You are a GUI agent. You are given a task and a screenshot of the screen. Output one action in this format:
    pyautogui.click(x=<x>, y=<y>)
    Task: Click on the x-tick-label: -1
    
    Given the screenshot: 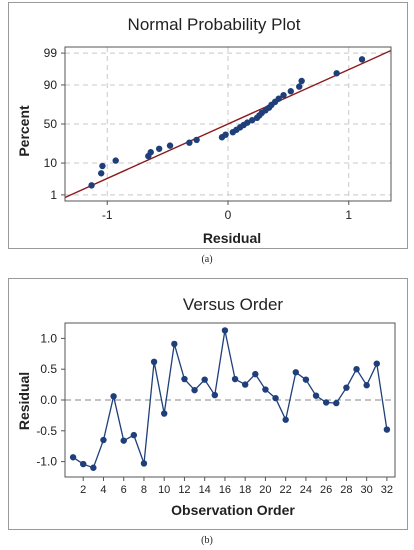 What is the action you would take?
    pyautogui.click(x=107, y=215)
    